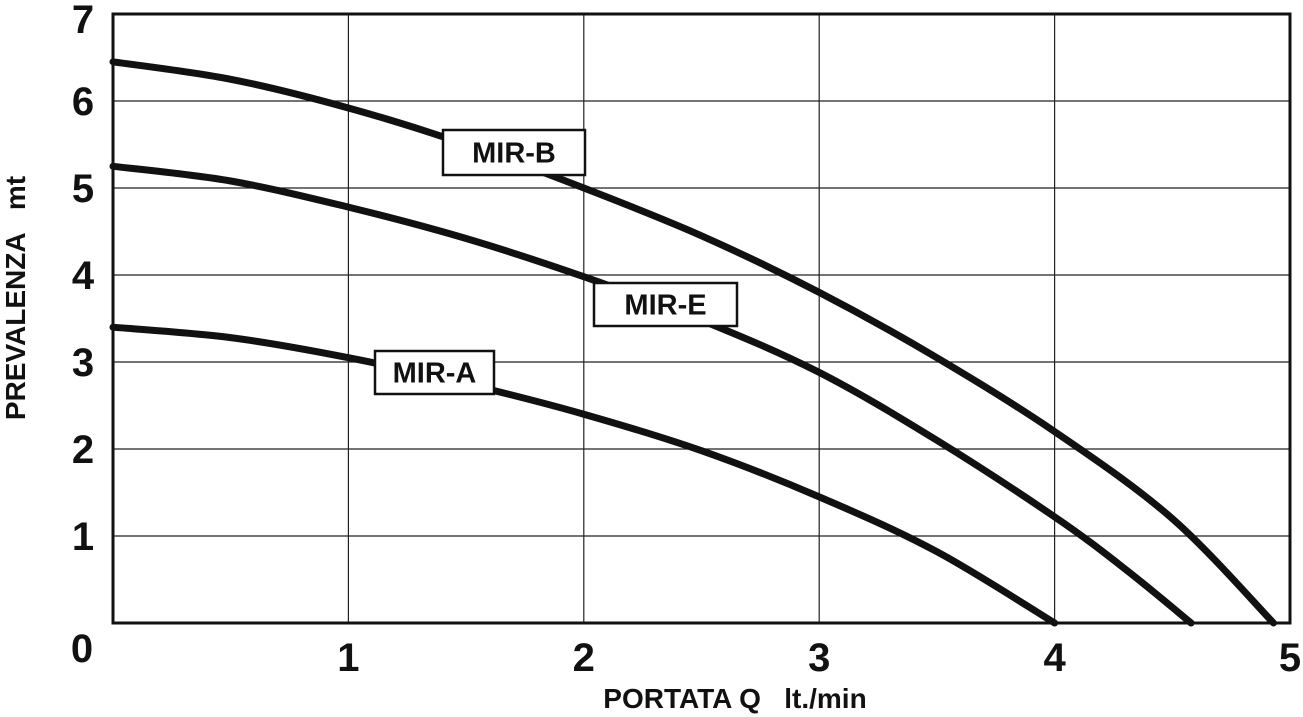  I want to click on x-tick-label: 4, so click(1054, 658).